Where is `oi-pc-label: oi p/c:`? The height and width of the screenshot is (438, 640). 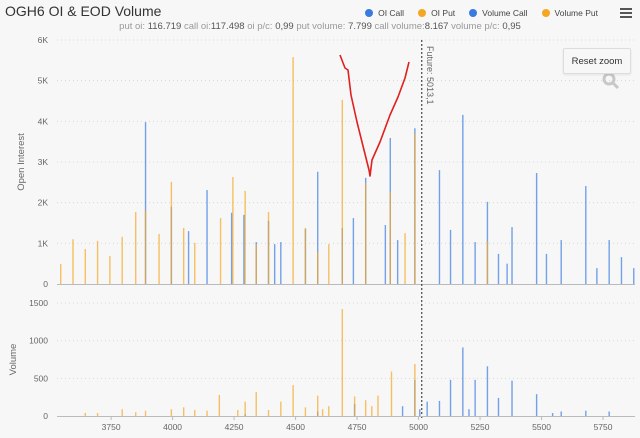
oi-pc-label: oi p/c: is located at coordinates (260, 26).